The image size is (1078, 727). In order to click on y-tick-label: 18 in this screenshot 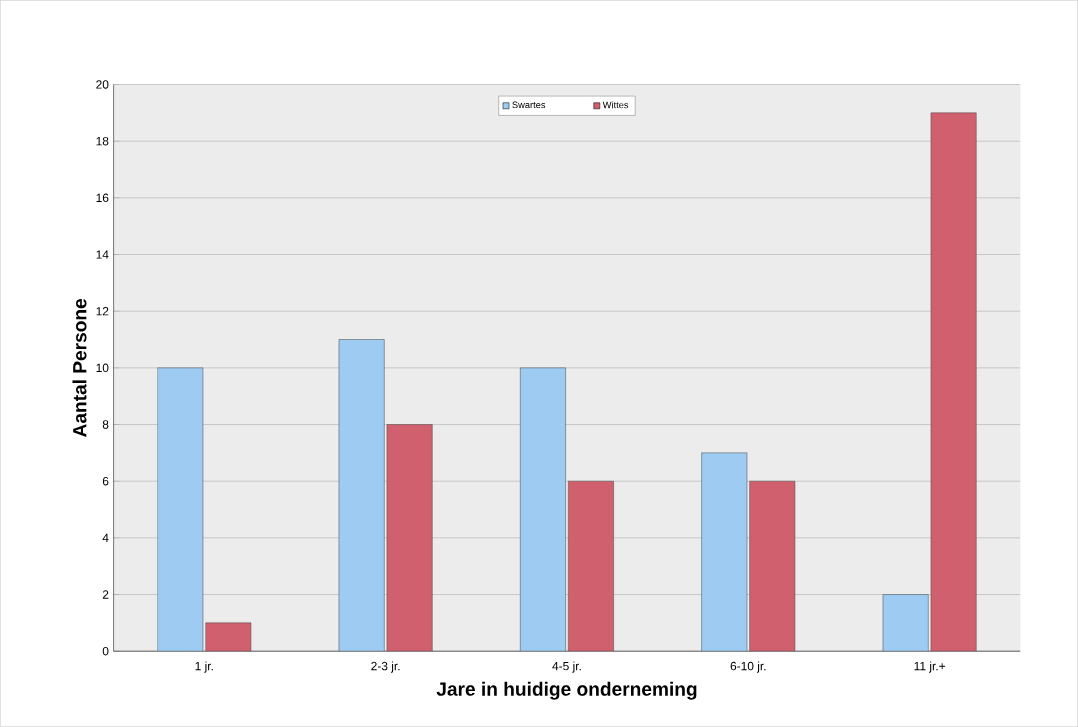, I will do `click(102, 141)`.